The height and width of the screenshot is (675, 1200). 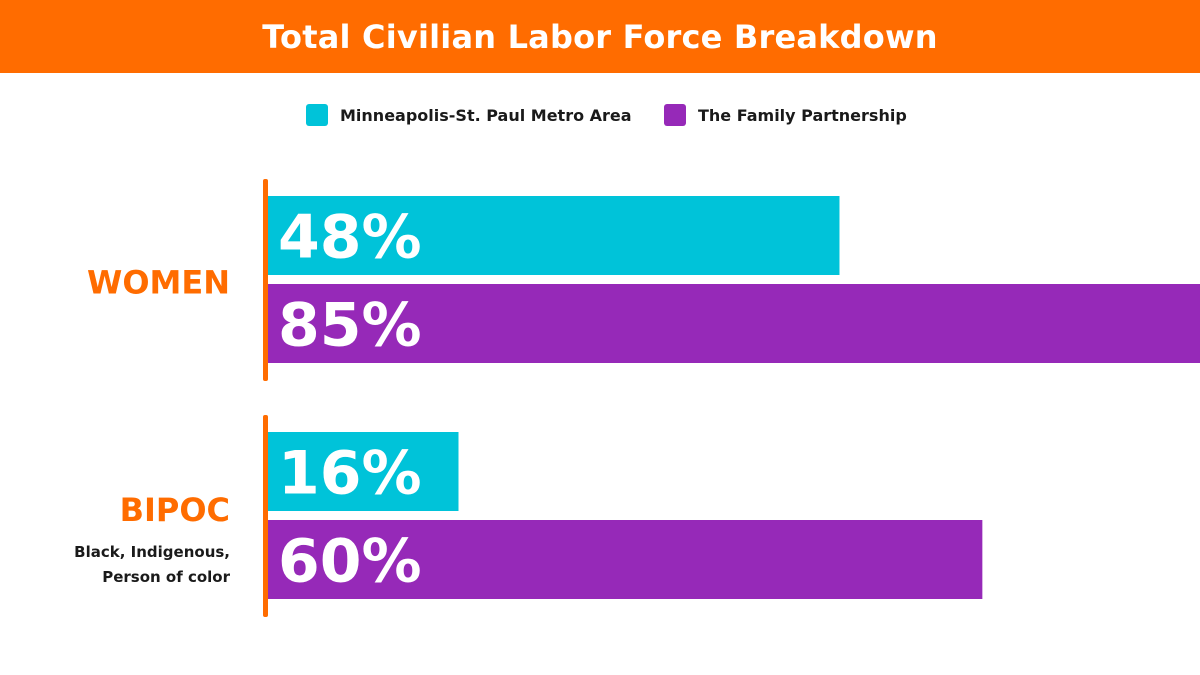 What do you see at coordinates (554, 235) in the screenshot?
I see `bar-women-metro` at bounding box center [554, 235].